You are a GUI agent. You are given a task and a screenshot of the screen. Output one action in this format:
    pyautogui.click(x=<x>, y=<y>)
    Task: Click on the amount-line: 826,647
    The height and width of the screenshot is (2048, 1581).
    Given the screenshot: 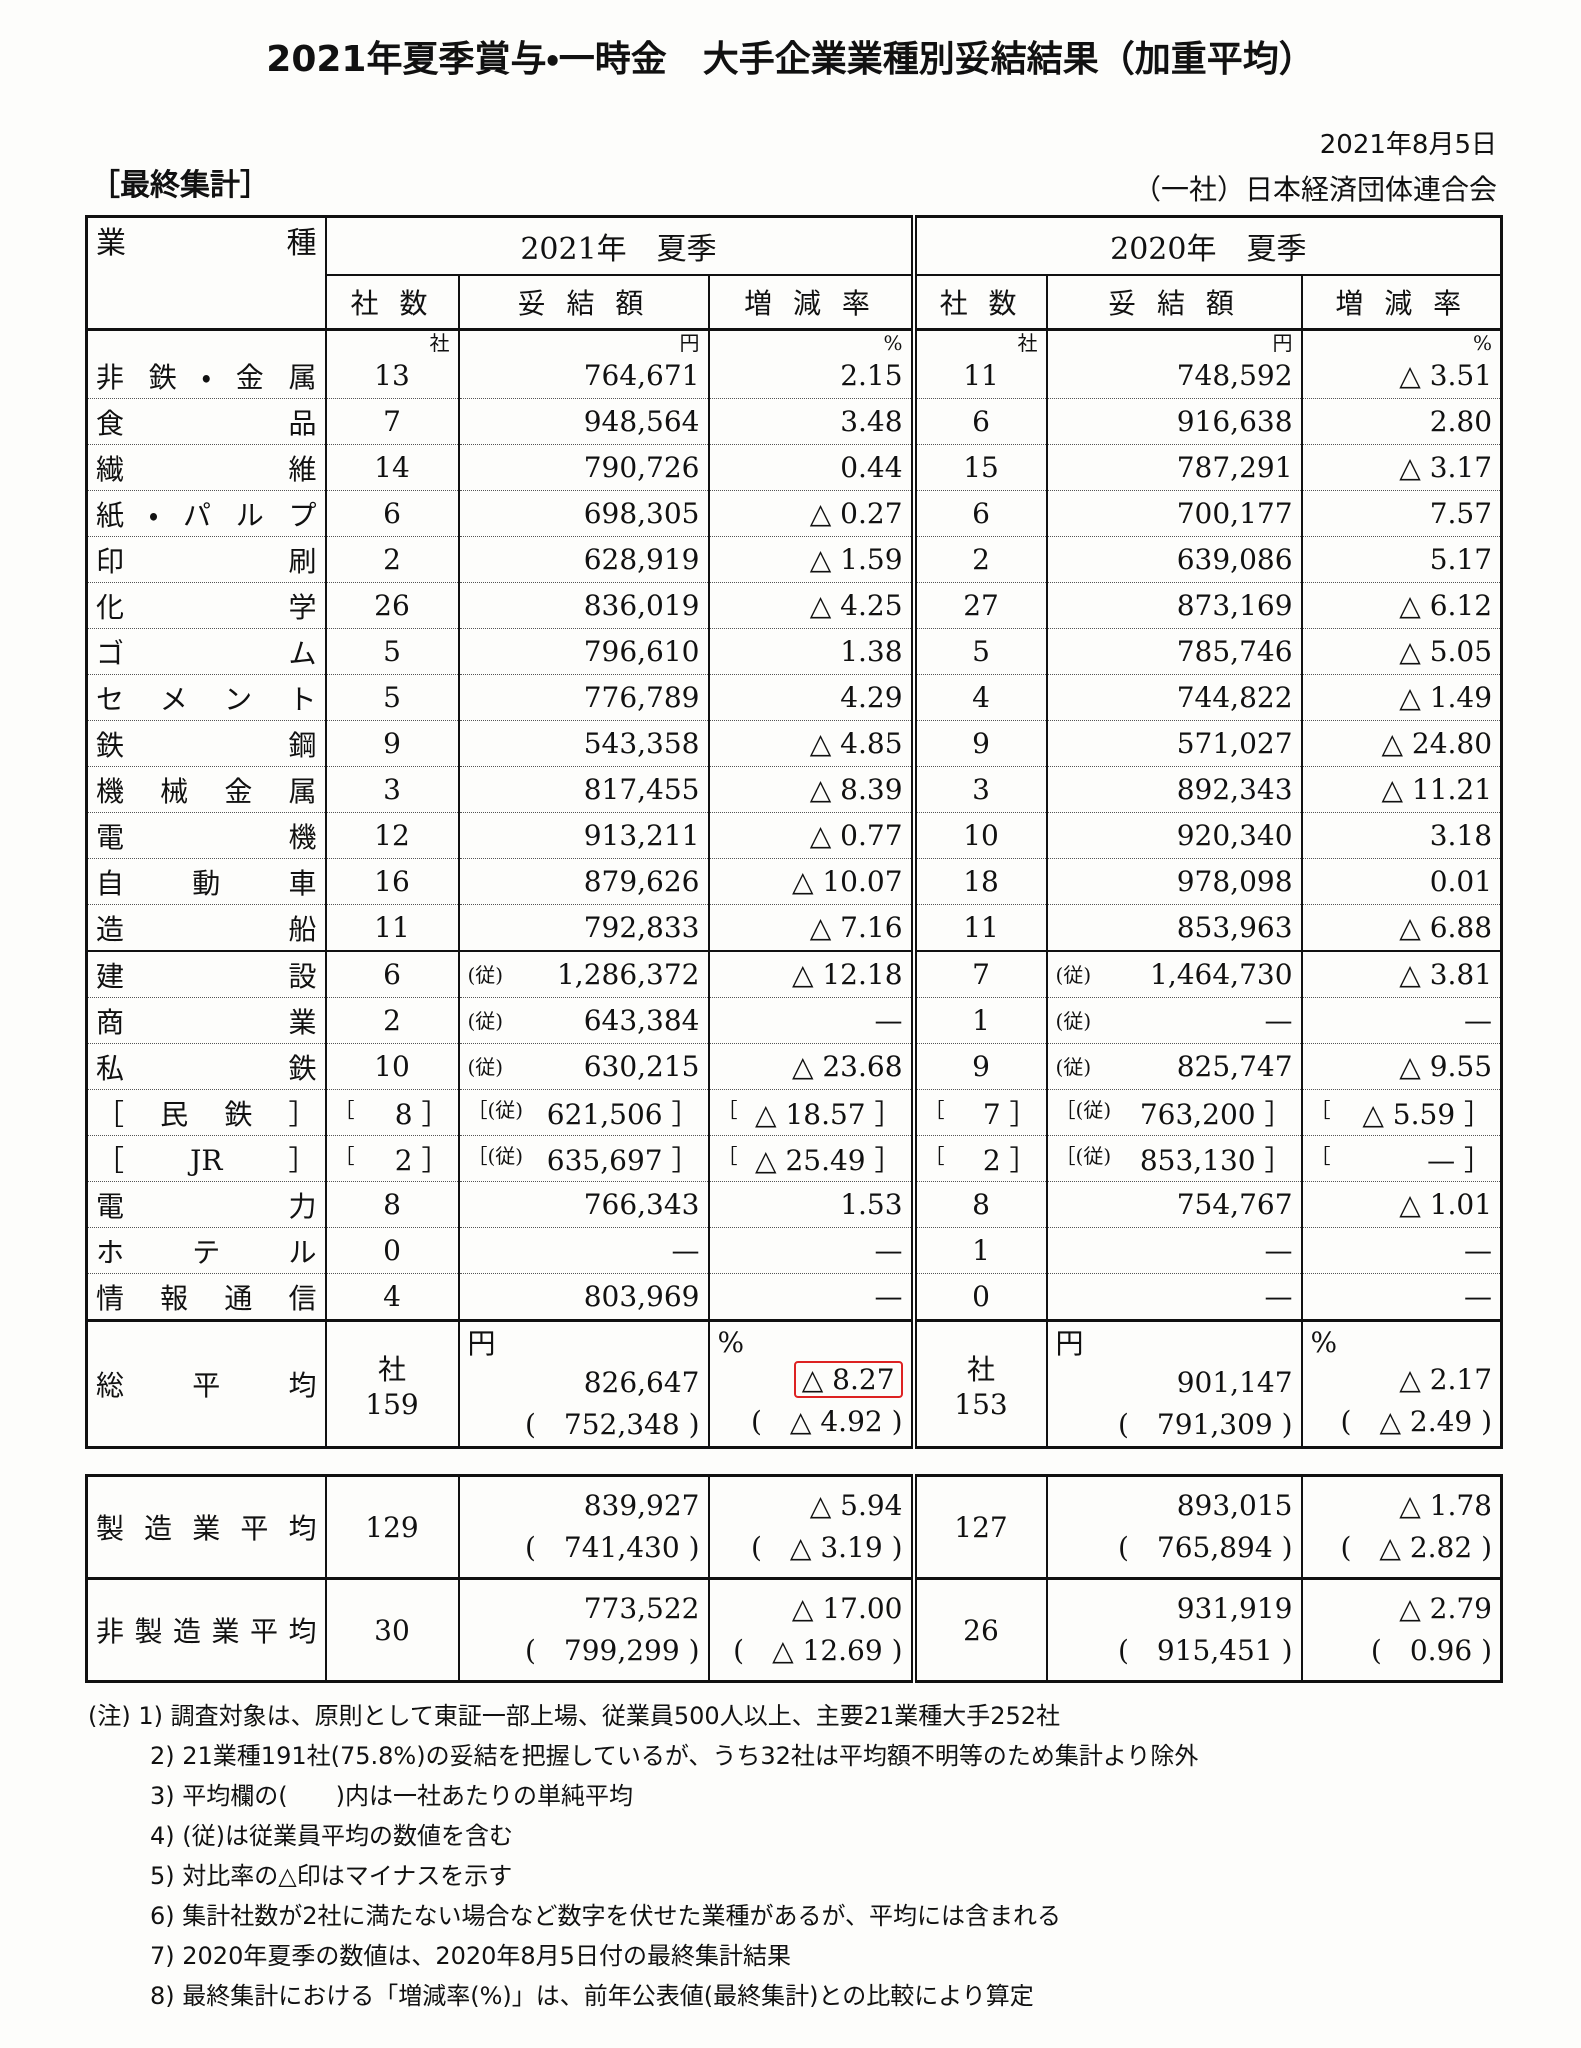 What is the action you would take?
    pyautogui.click(x=584, y=1383)
    